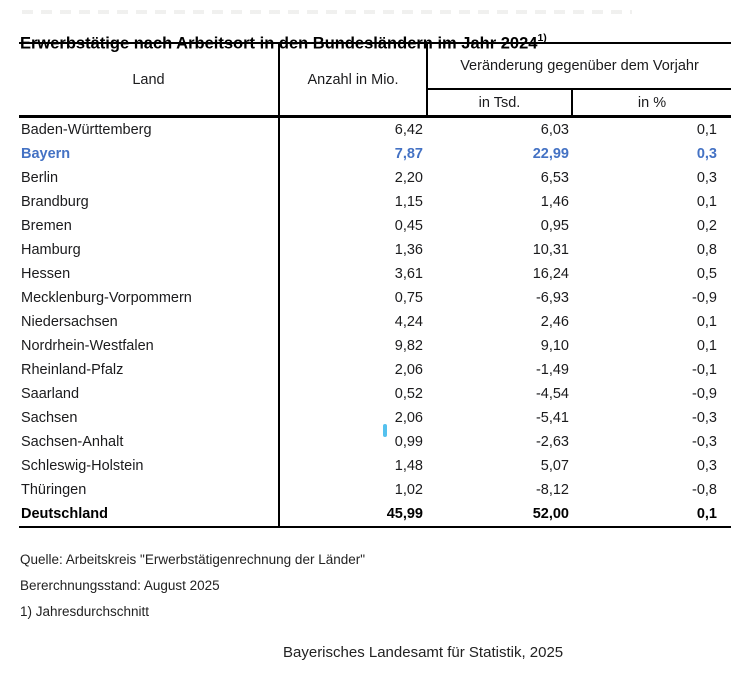 The image size is (753, 690). What do you see at coordinates (408, 490) in the screenshot?
I see `cell-anzahl-in-mio: 1,02` at bounding box center [408, 490].